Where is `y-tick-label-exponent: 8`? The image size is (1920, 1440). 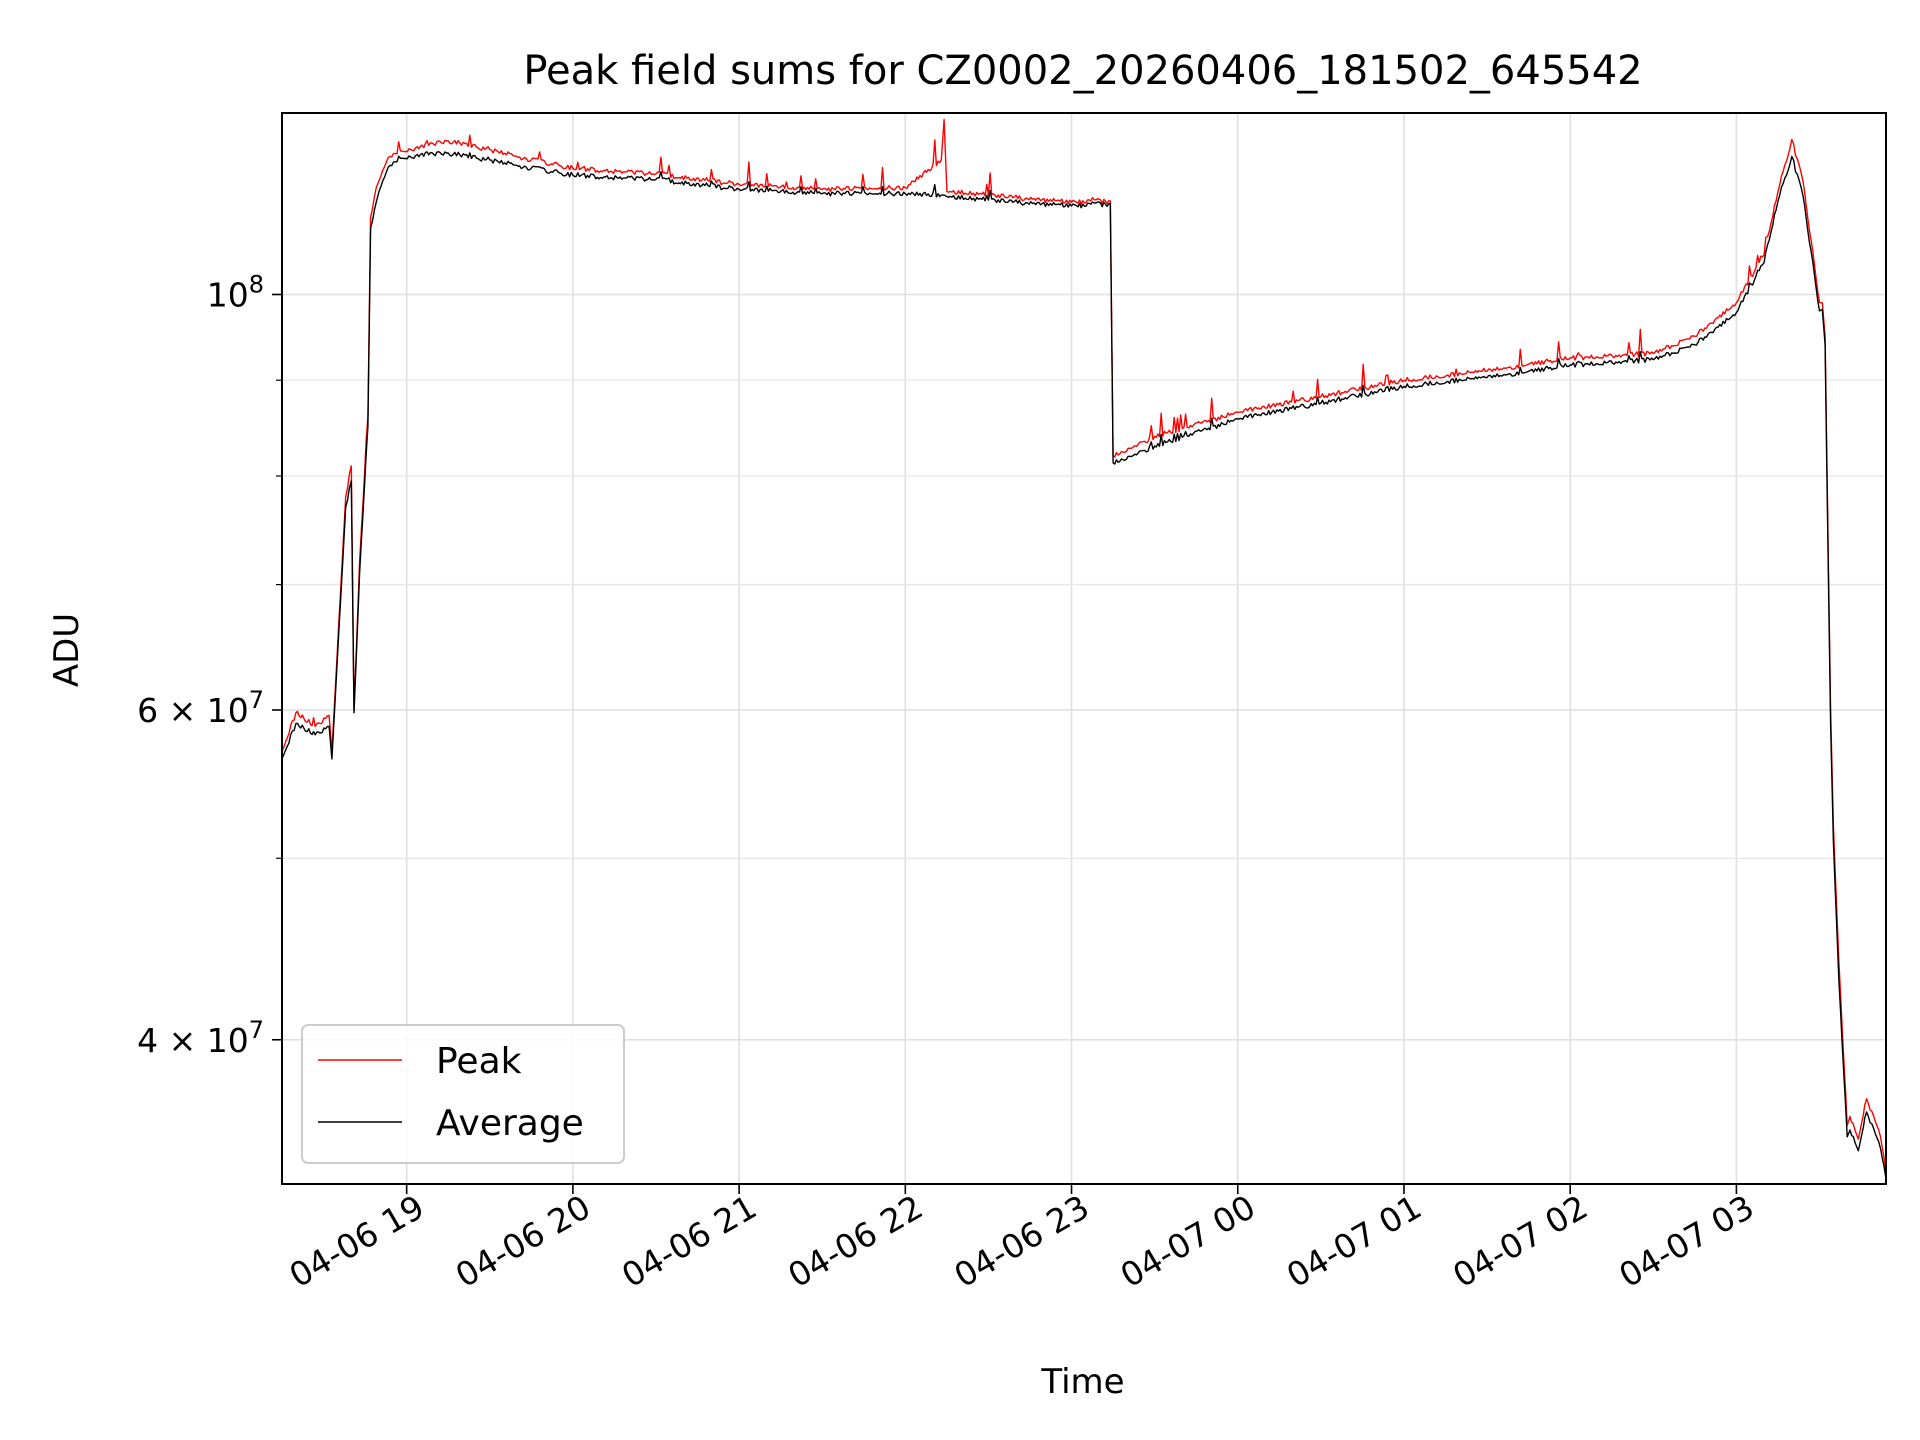 y-tick-label-exponent: 8 is located at coordinates (256, 284).